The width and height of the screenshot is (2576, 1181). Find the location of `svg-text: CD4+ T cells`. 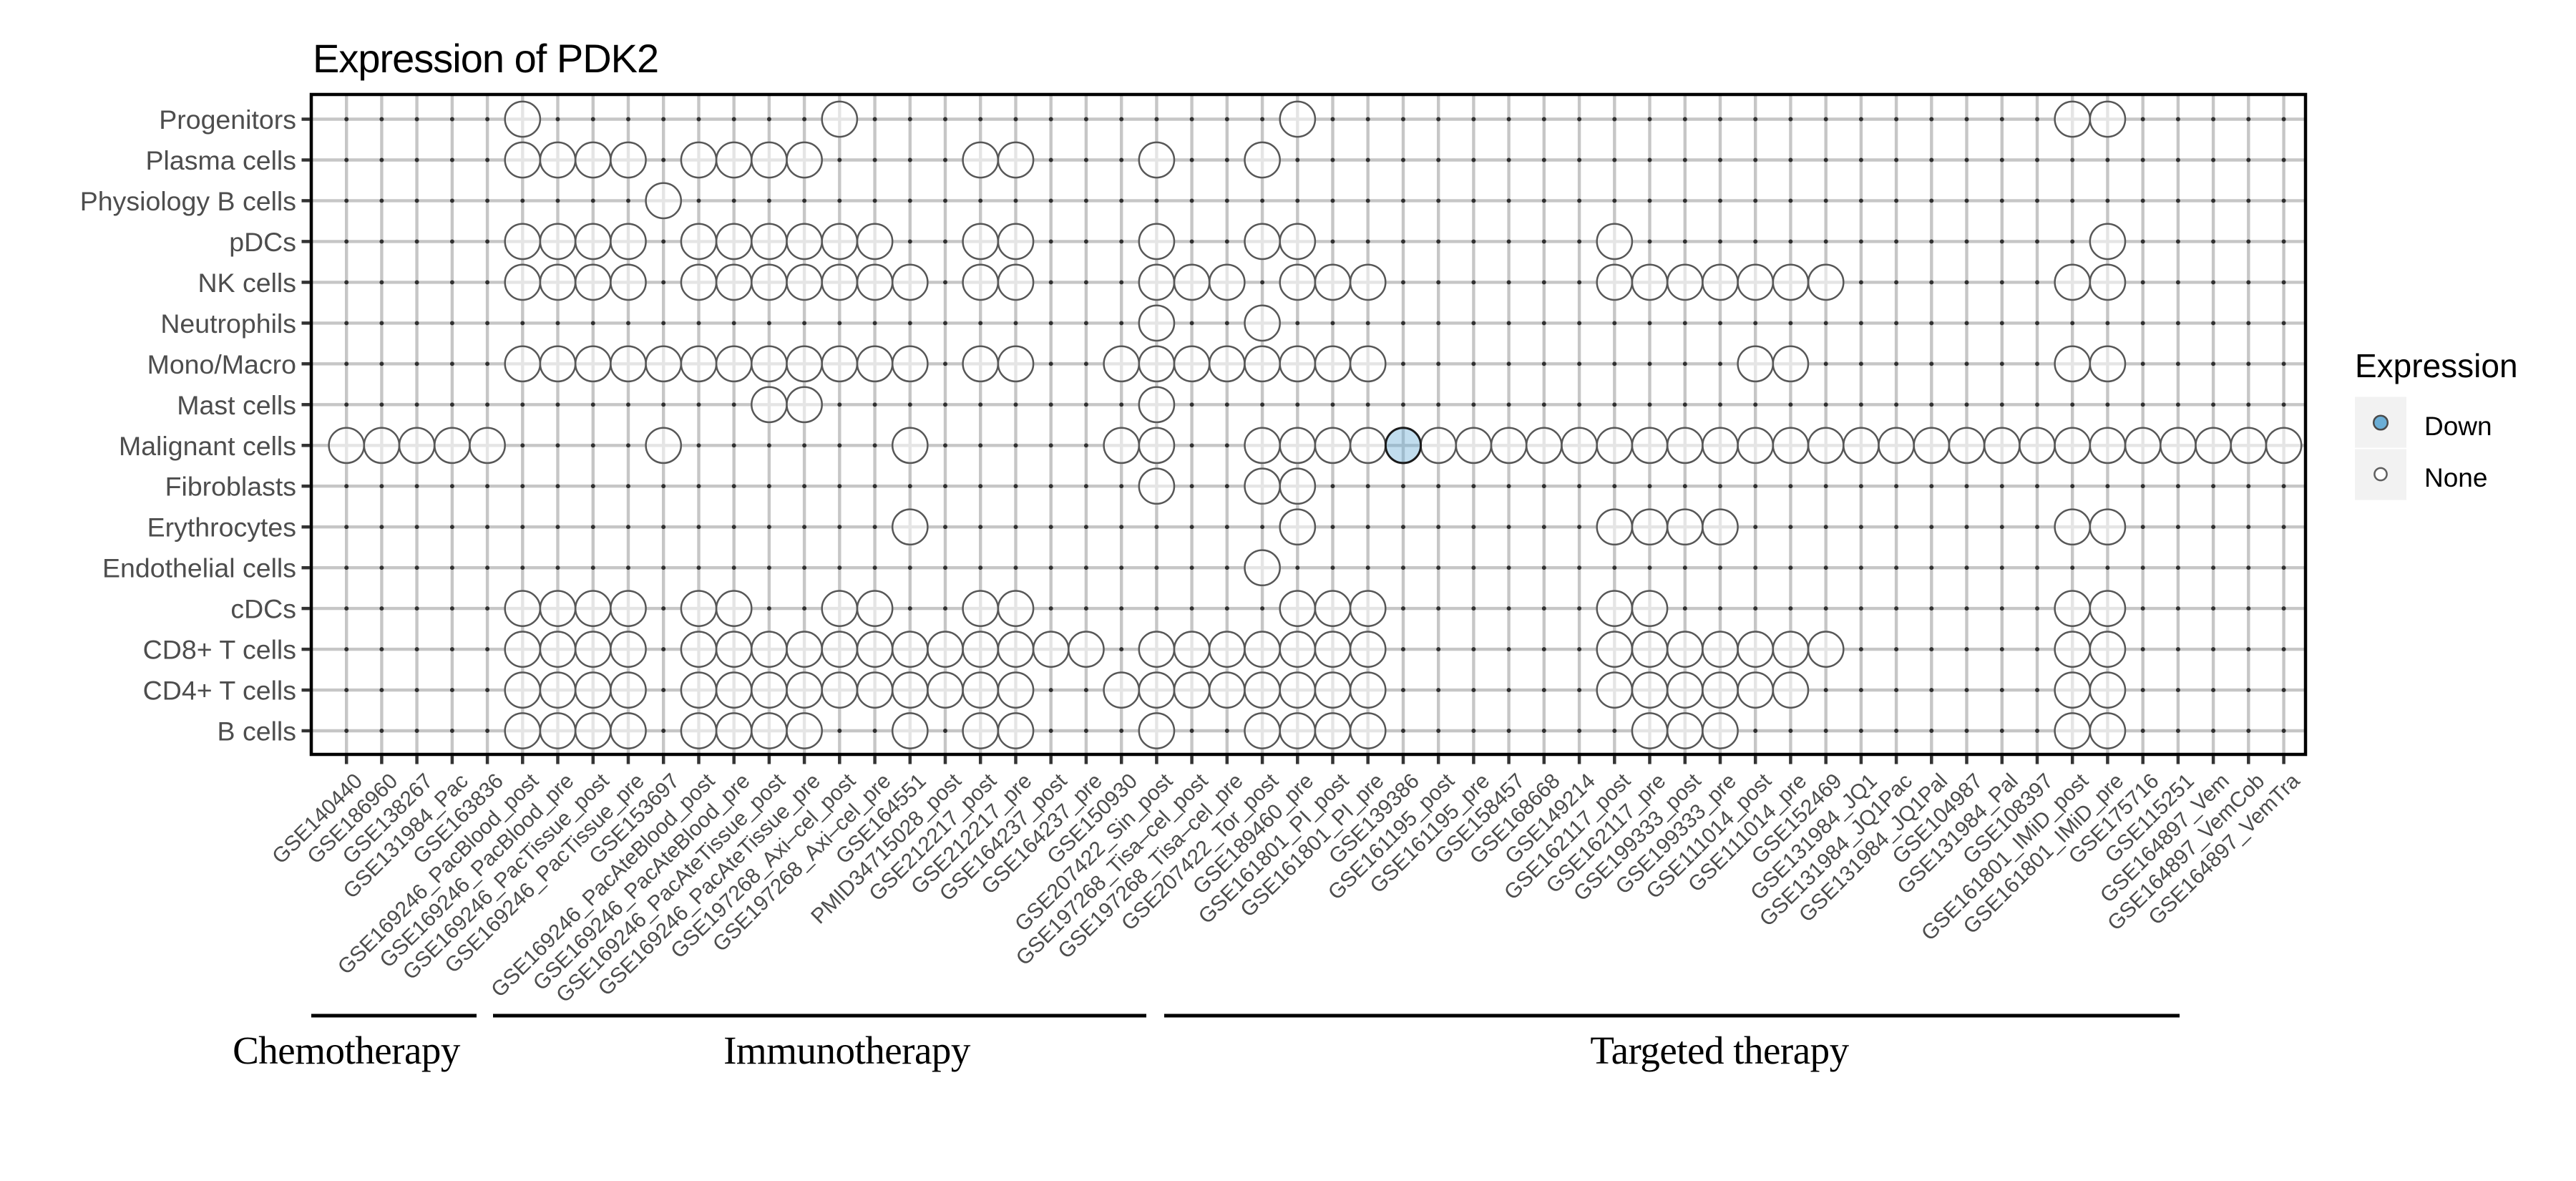

svg-text: CD4+ T cells is located at coordinates (219, 691).